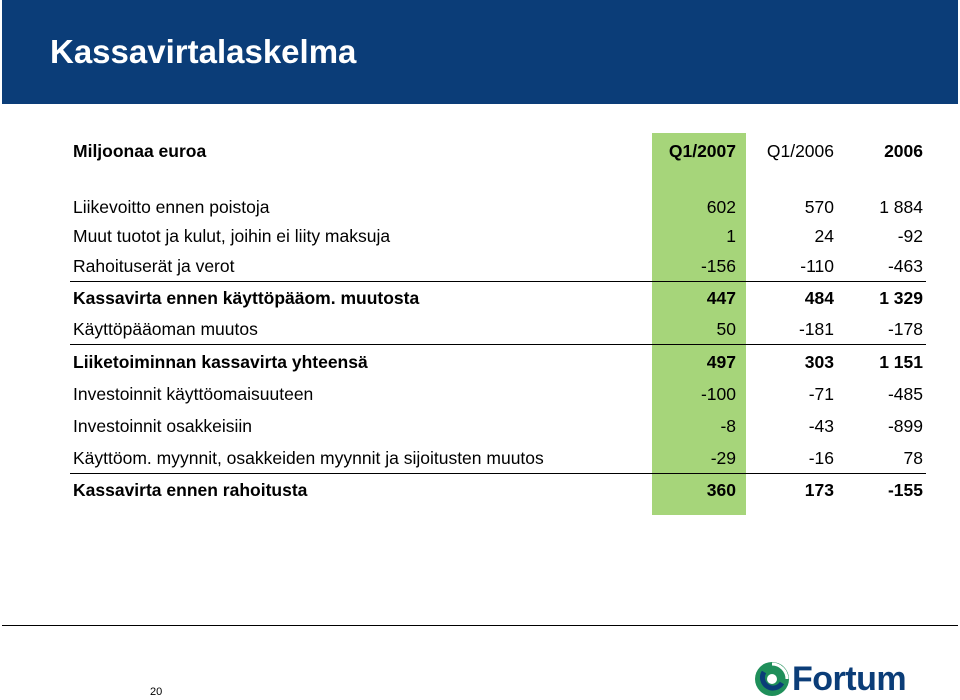 The image size is (960, 700). What do you see at coordinates (772, 679) in the screenshot?
I see `logo-orb-icon` at bounding box center [772, 679].